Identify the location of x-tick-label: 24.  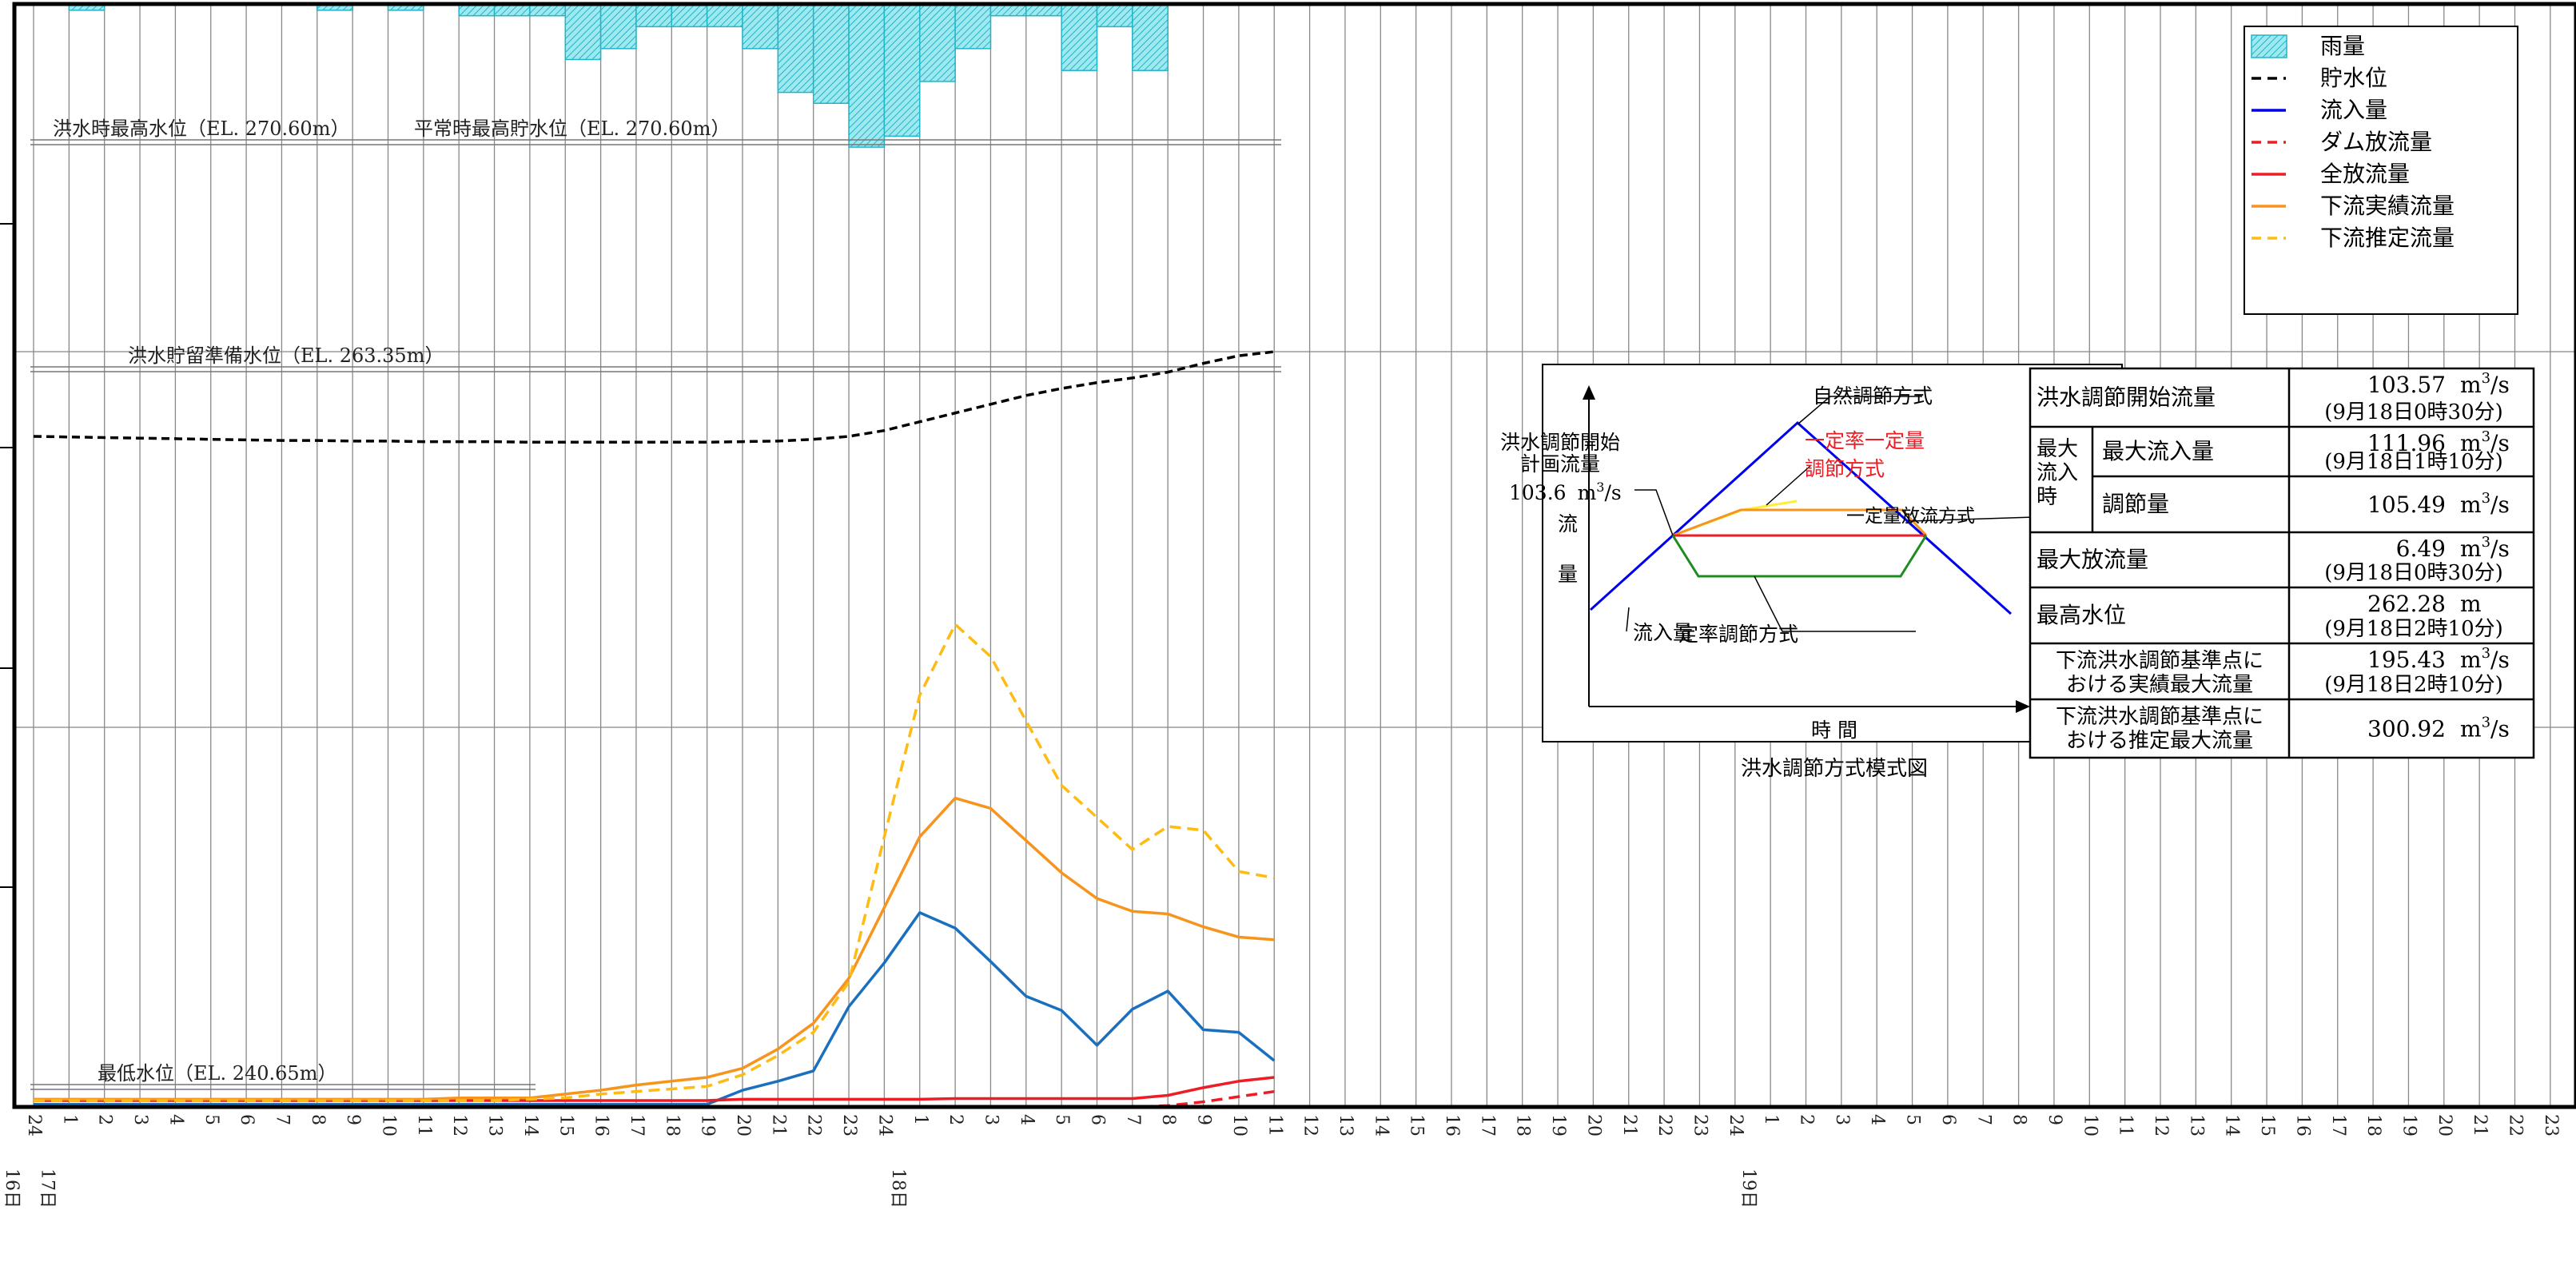
(884, 1125).